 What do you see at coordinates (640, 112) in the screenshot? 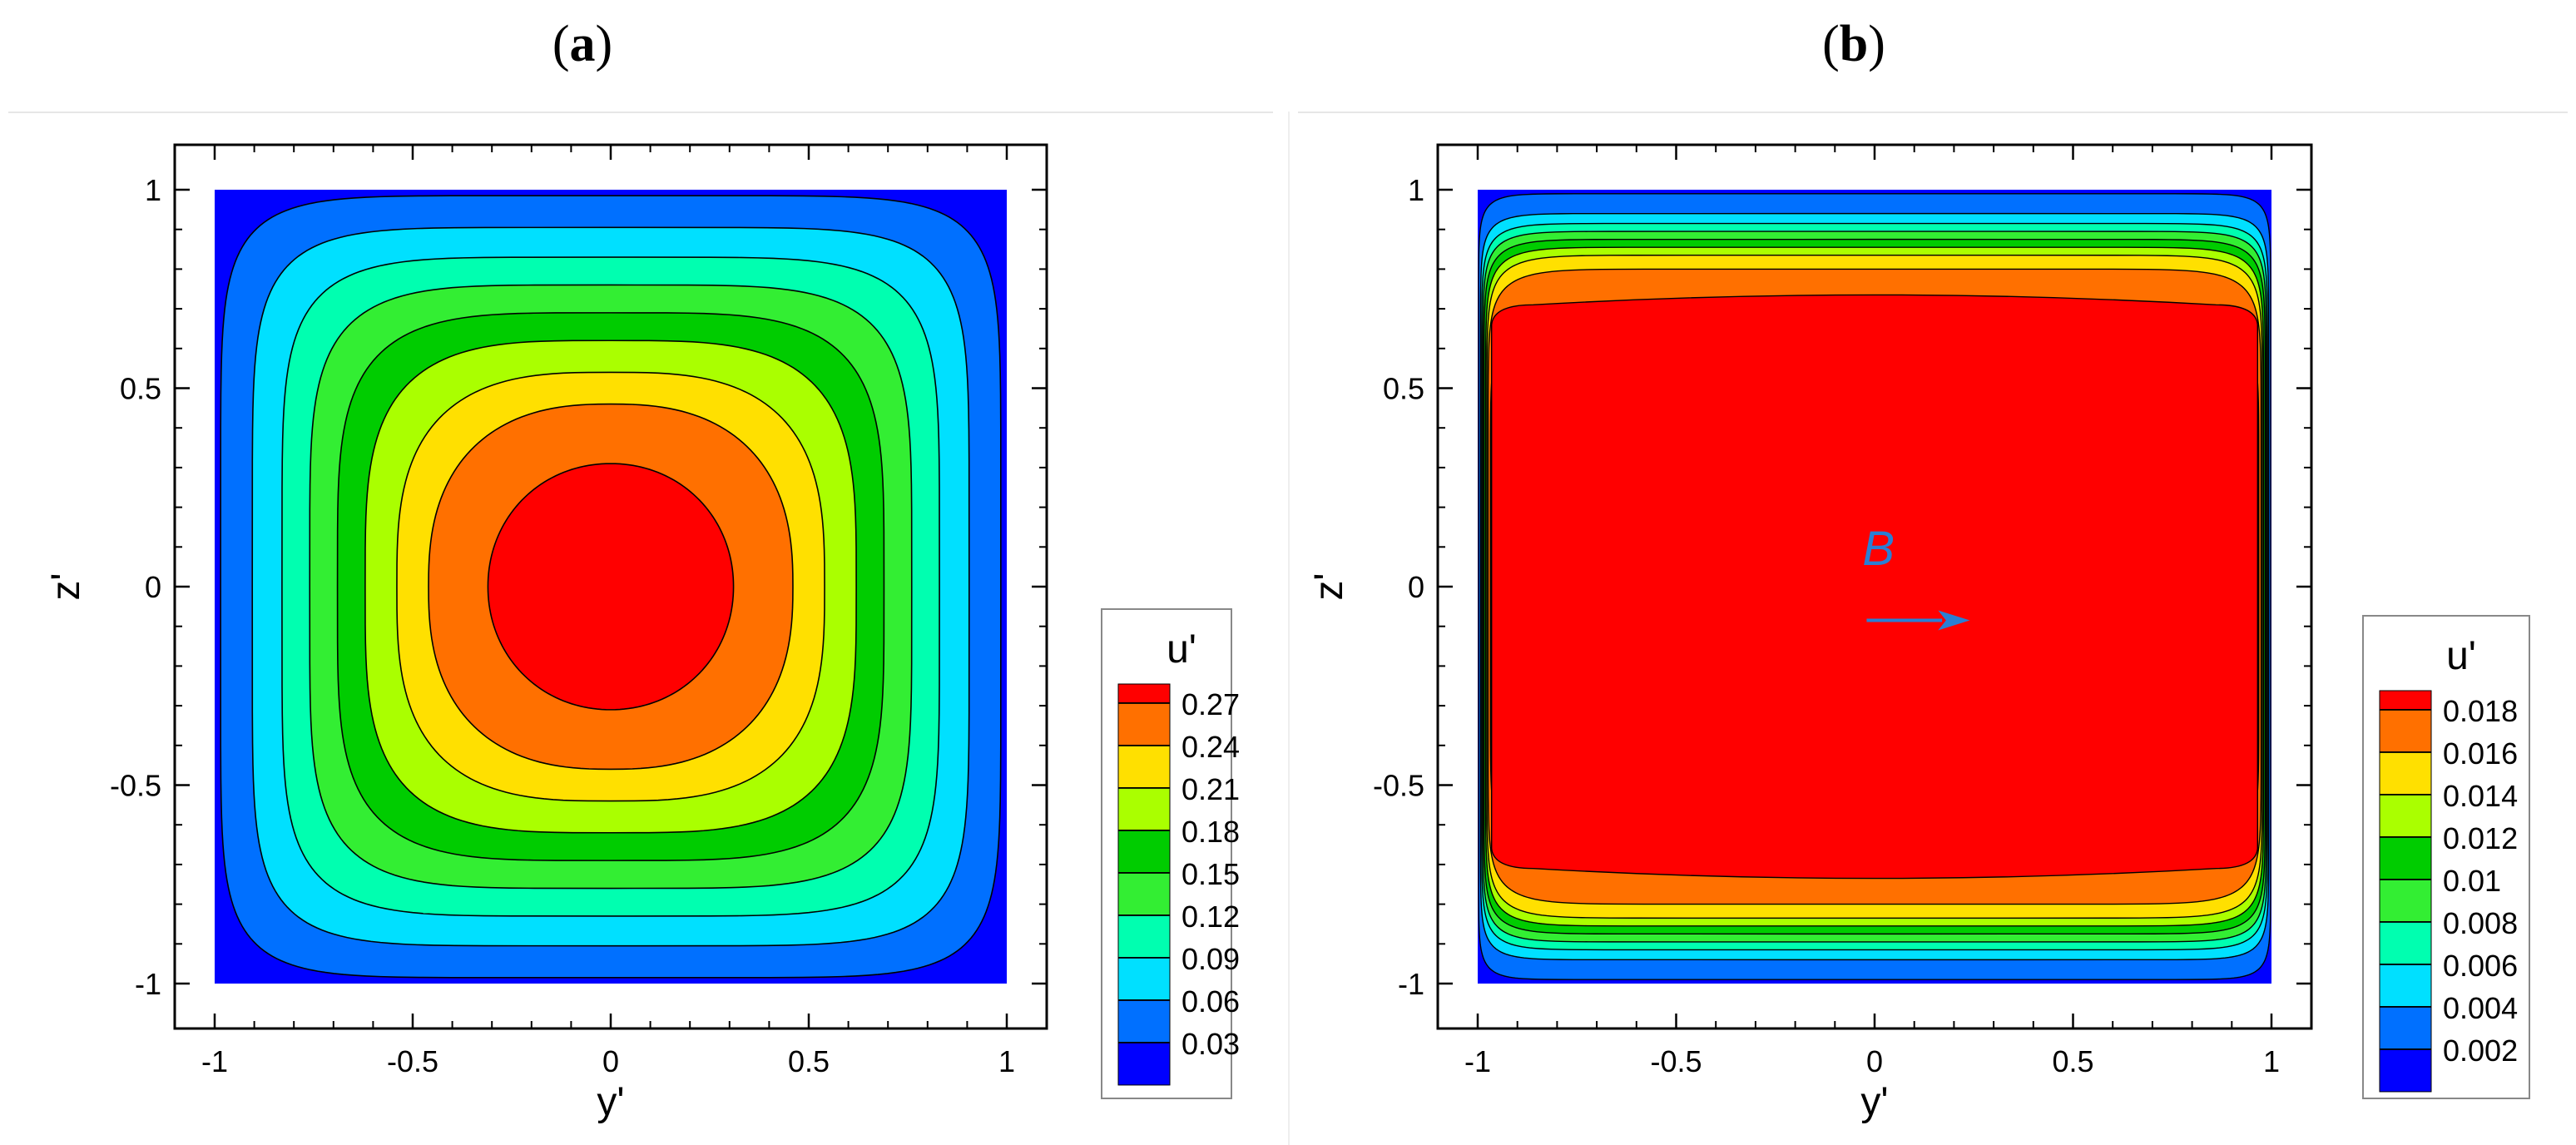
I see `divider-left` at bounding box center [640, 112].